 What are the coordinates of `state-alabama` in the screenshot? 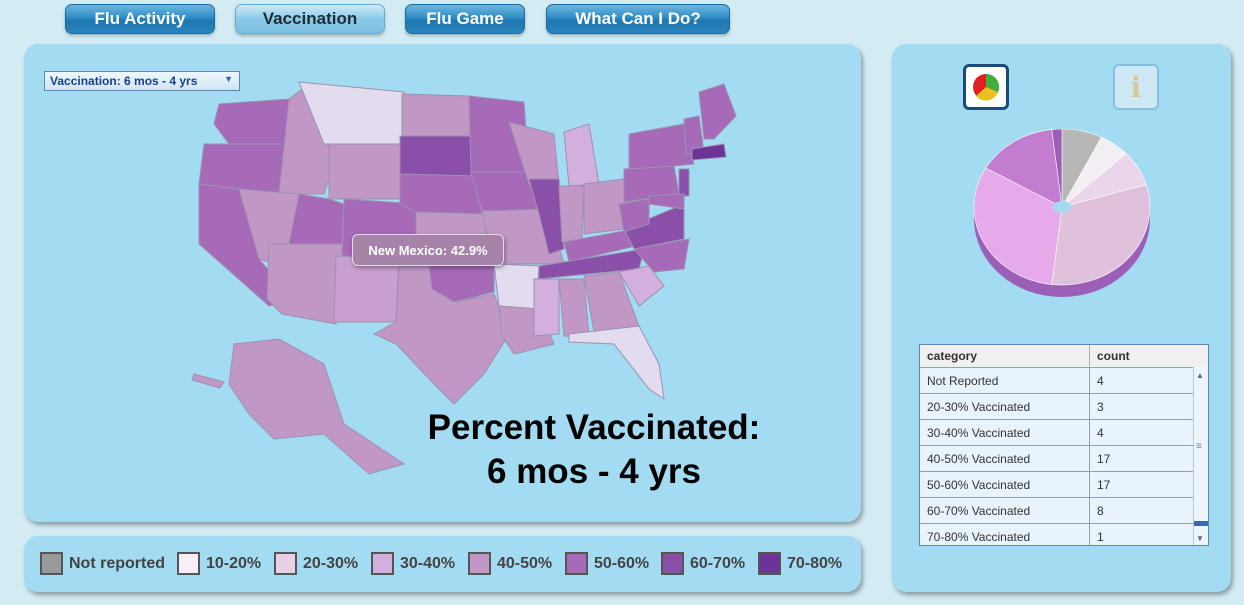 It's located at (574, 307).